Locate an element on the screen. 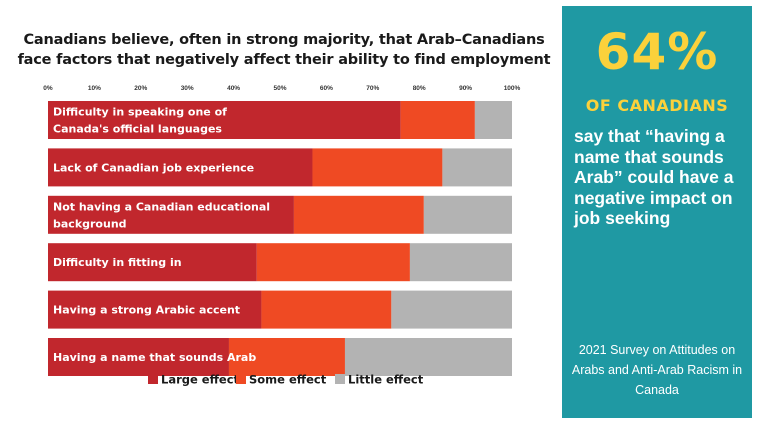 The width and height of the screenshot is (766, 423). legend-label: Some effect is located at coordinates (288, 380).